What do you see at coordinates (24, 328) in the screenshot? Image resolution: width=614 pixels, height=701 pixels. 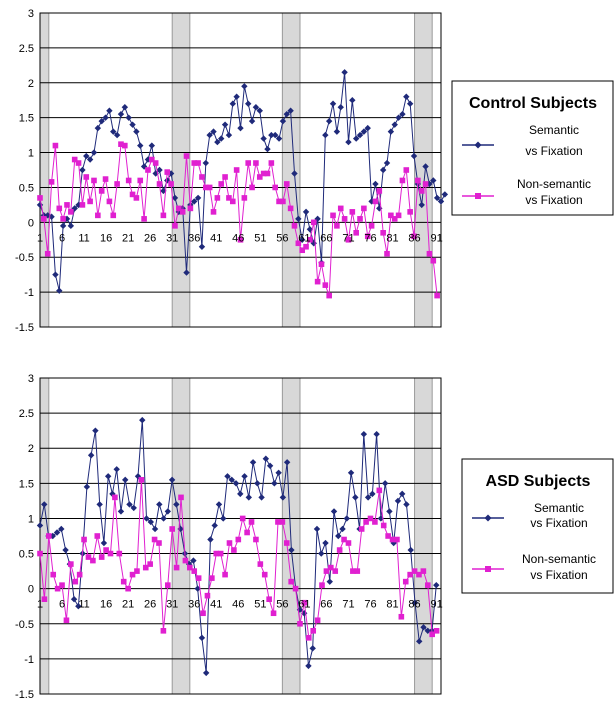 I see `y-tick-label: -1.5` at bounding box center [24, 328].